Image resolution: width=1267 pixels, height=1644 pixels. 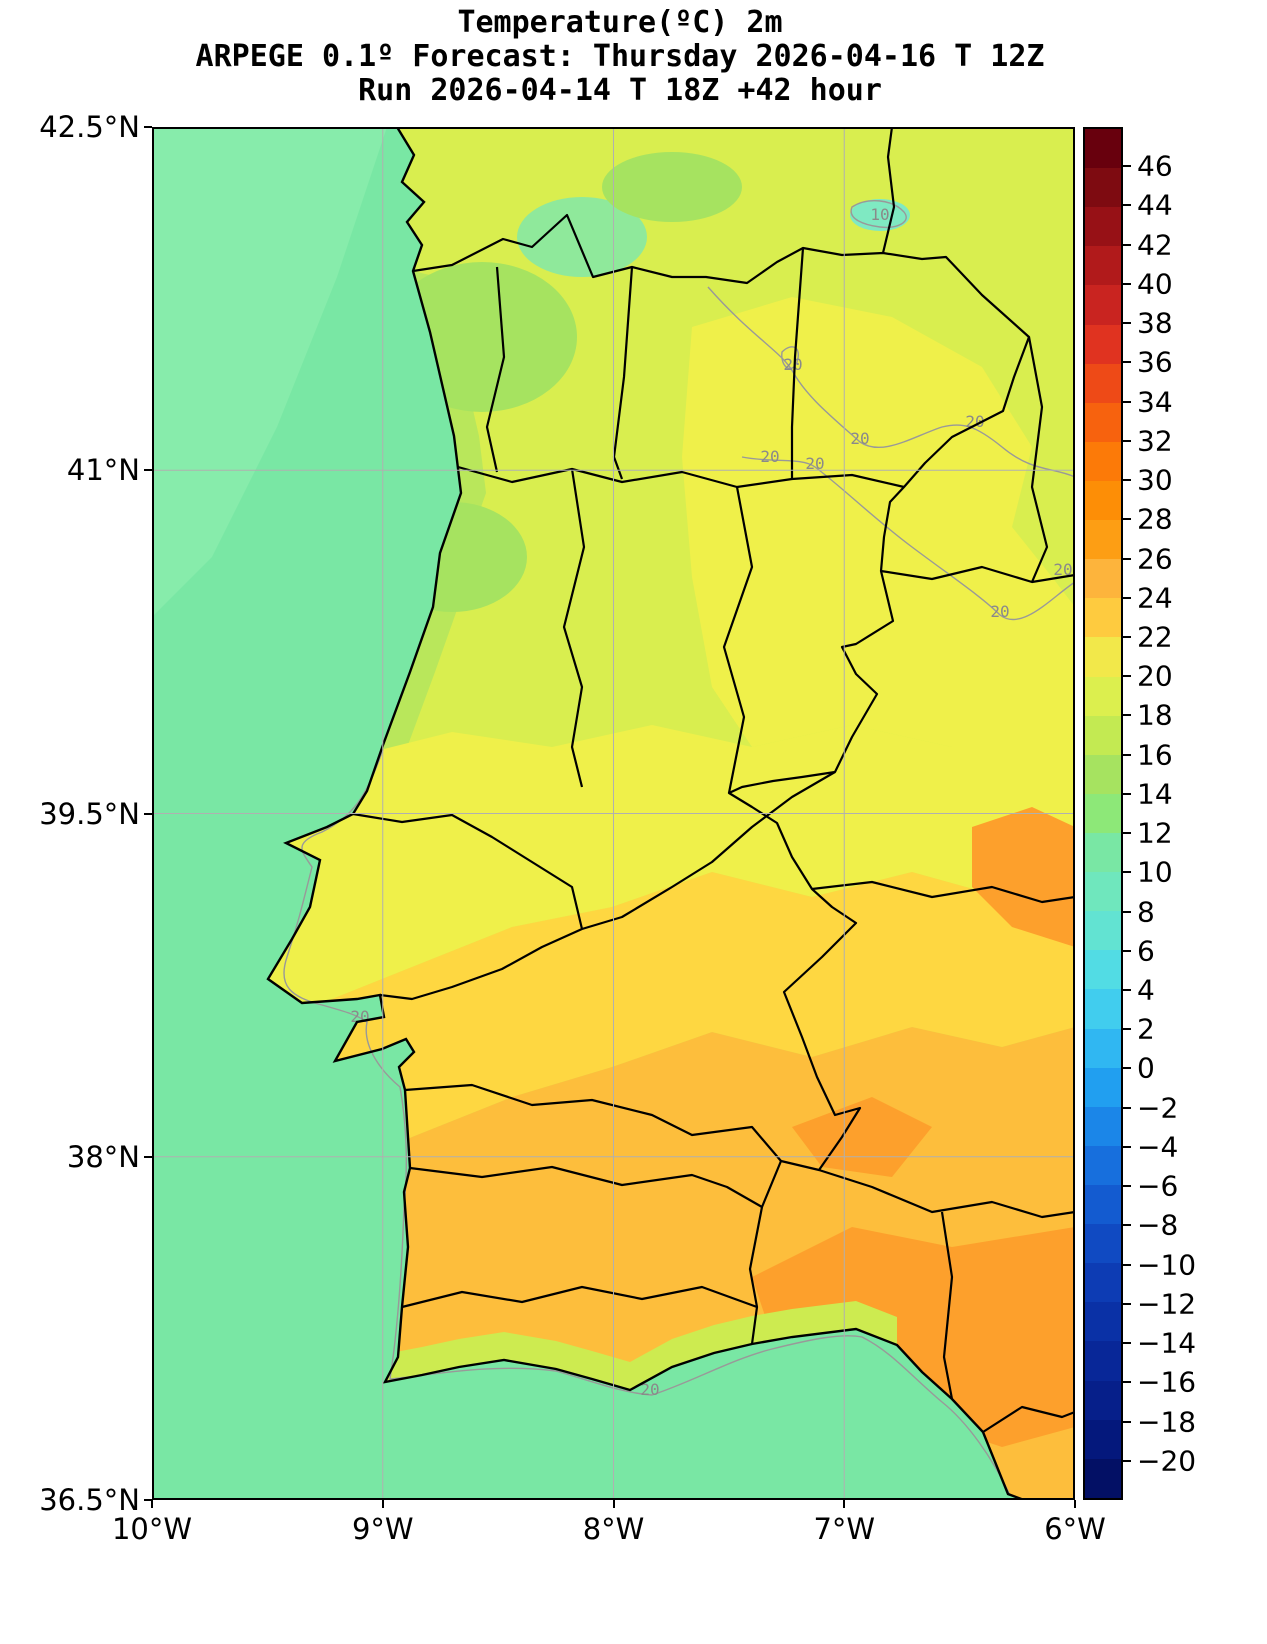 I want to click on temperature-colorbar, so click(x=1103, y=813).